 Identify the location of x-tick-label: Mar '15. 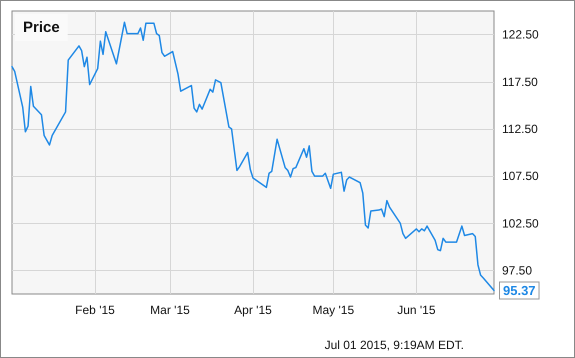
(170, 310).